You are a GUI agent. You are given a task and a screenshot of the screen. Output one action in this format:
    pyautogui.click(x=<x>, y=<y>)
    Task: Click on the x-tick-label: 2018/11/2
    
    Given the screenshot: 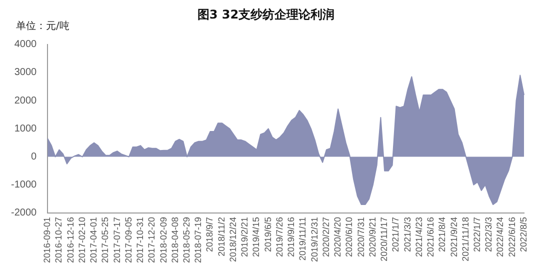 What is the action you would take?
    pyautogui.click(x=221, y=236)
    